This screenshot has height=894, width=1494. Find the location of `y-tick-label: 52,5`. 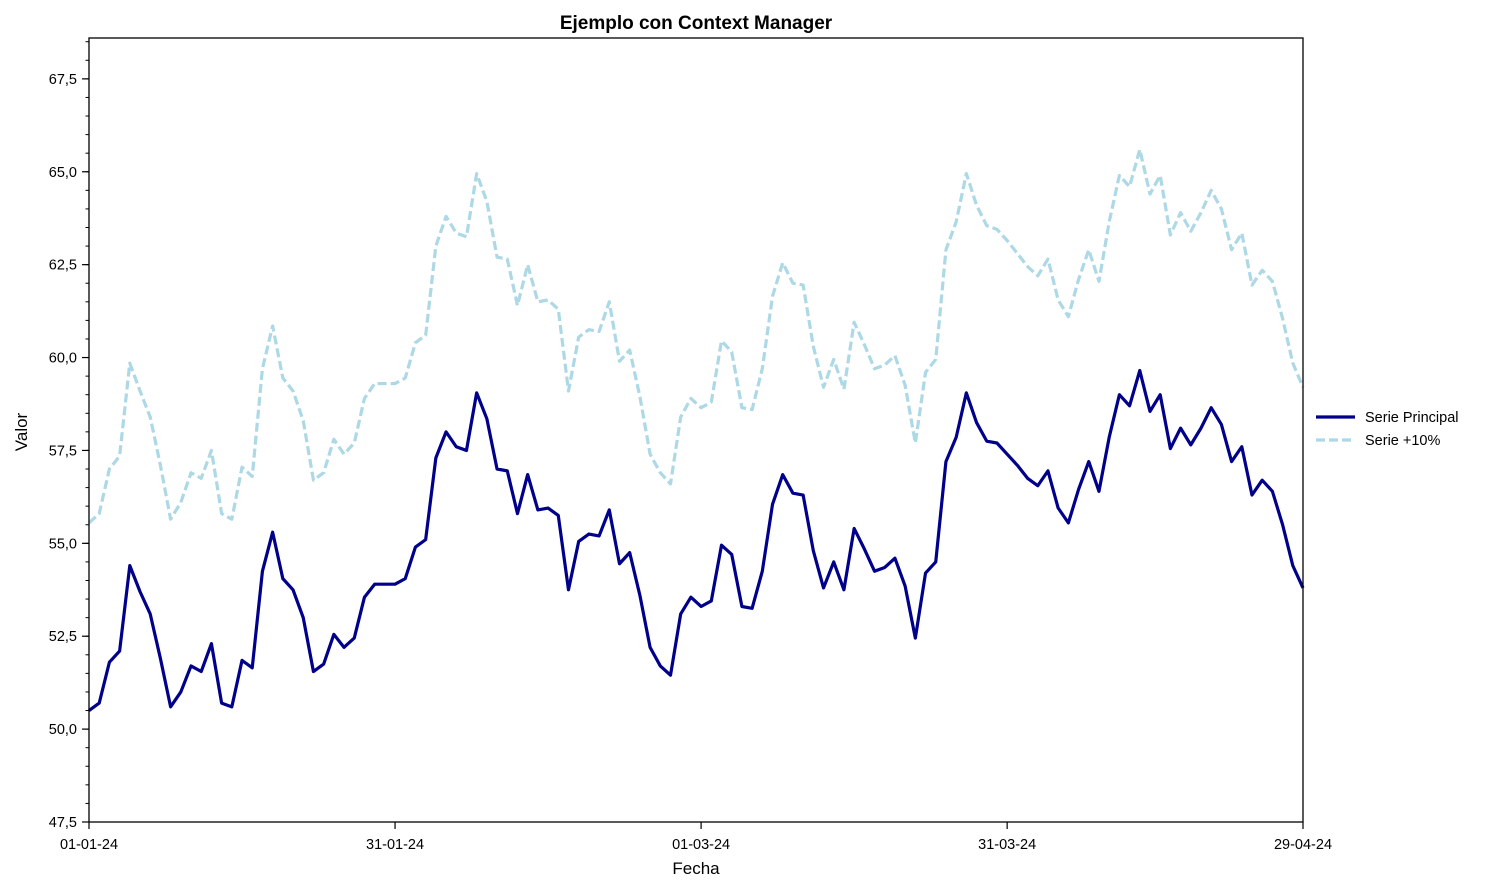

y-tick-label: 52,5 is located at coordinates (63, 637).